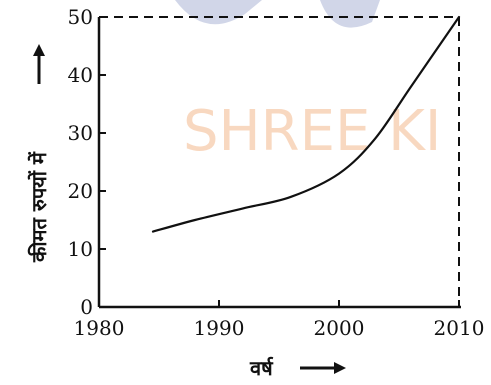 The image size is (491, 385). What do you see at coordinates (277, 14) in the screenshot?
I see `watermark-logo` at bounding box center [277, 14].